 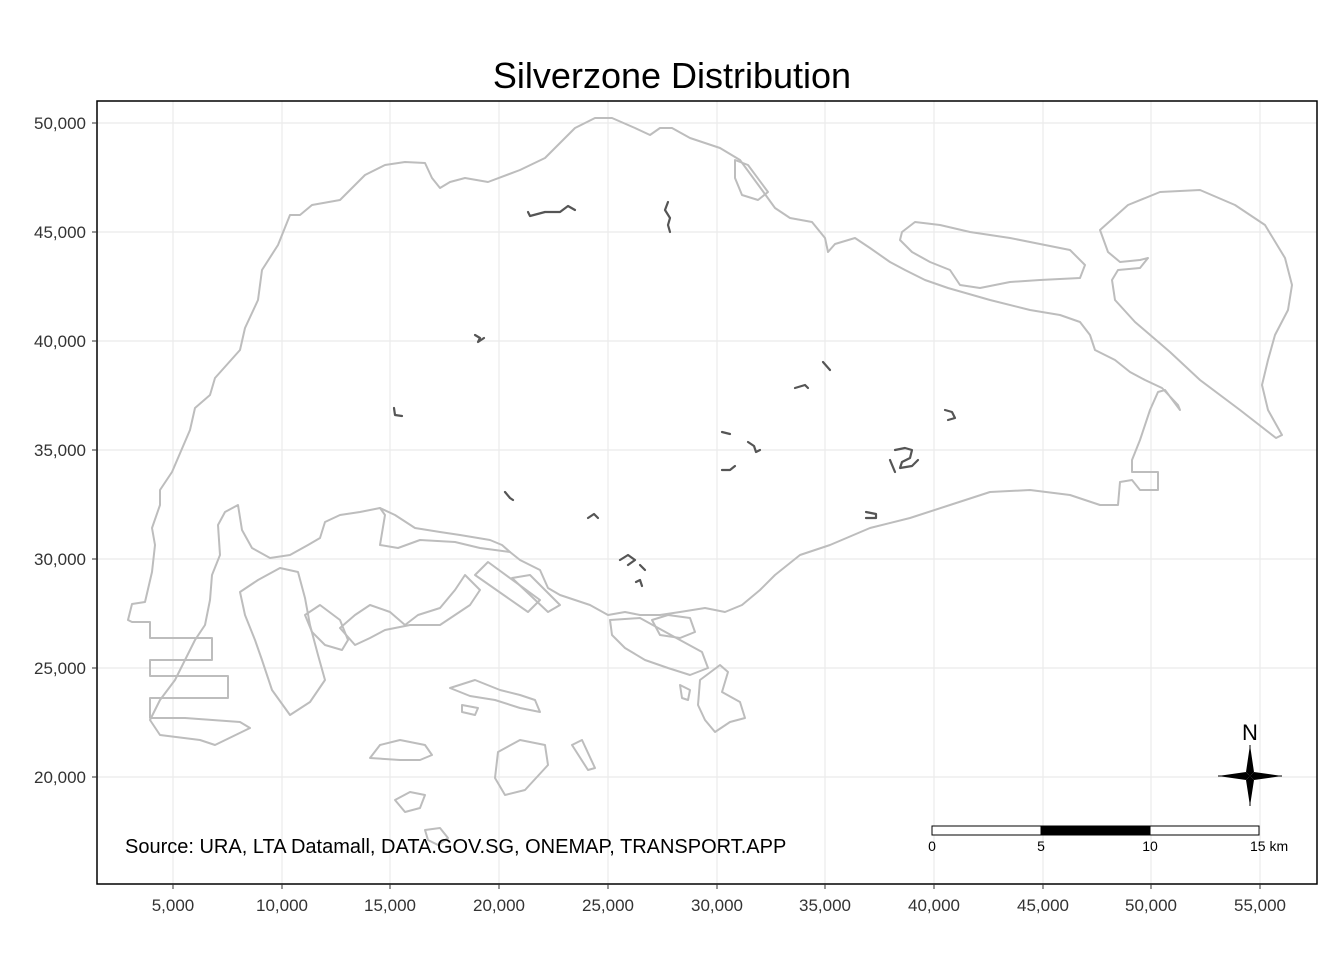 What do you see at coordinates (1269, 846) in the screenshot?
I see `scale-label: 15 km` at bounding box center [1269, 846].